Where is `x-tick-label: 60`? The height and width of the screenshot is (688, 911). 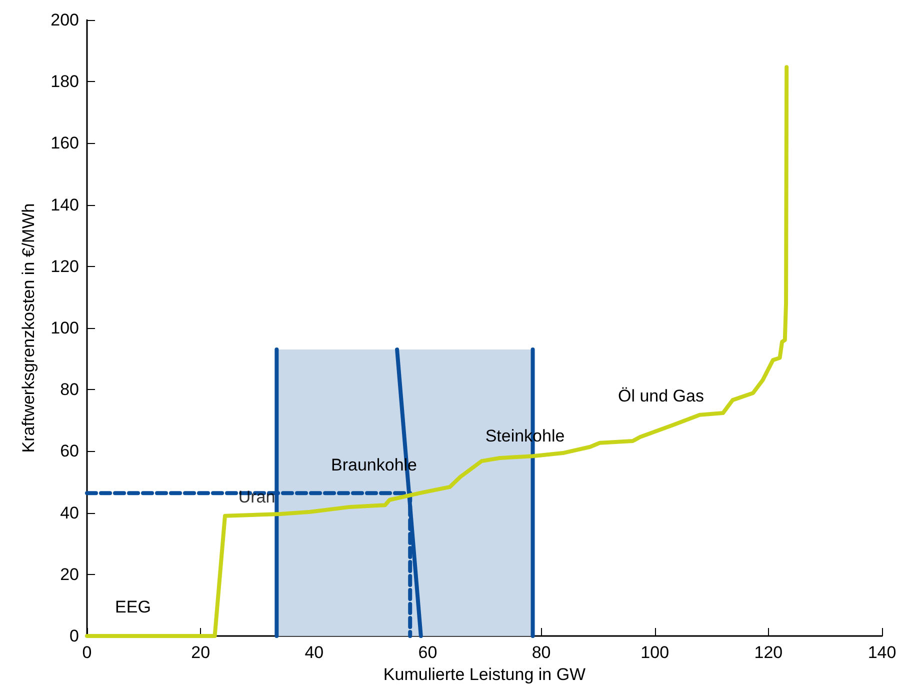 x-tick-label: 60 is located at coordinates (428, 652).